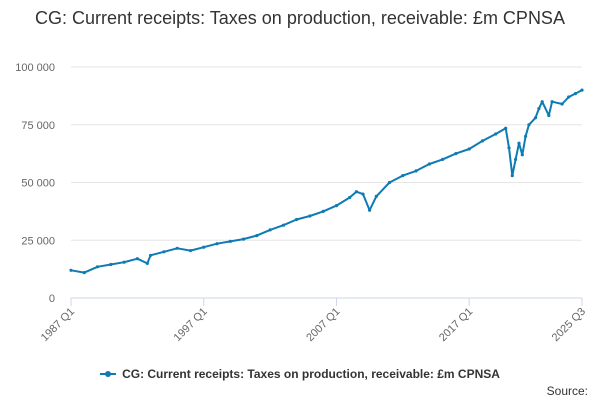  I want to click on y-tick-label: 0, so click(52, 299).